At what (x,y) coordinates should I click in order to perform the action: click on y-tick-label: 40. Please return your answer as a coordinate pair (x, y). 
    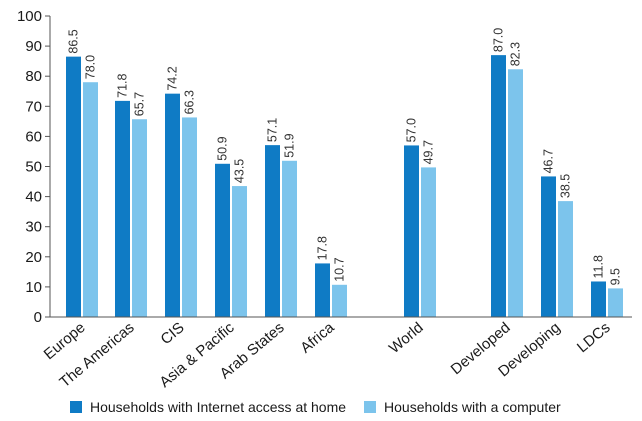
    Looking at the image, I should click on (33, 197).